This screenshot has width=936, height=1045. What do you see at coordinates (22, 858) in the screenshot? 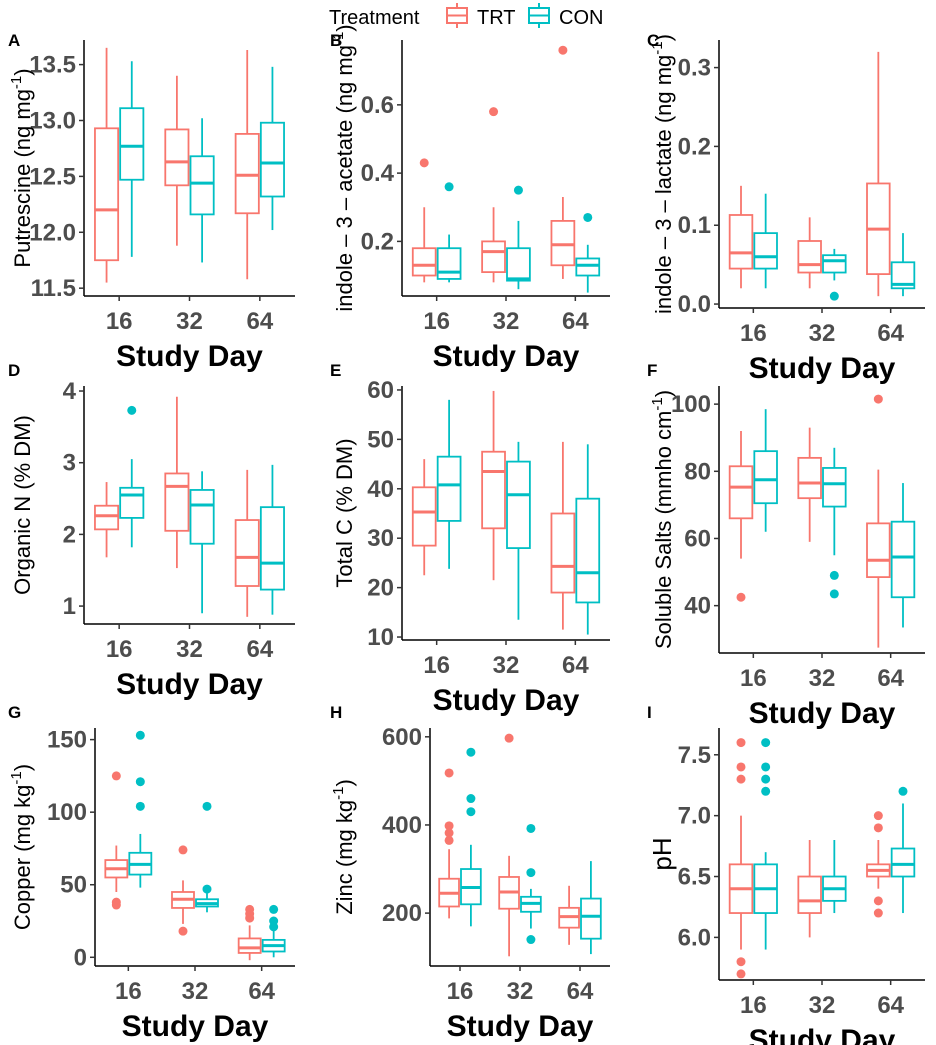
I see `panel-g-y-title-text: Copper (mg kg` at bounding box center [22, 858].